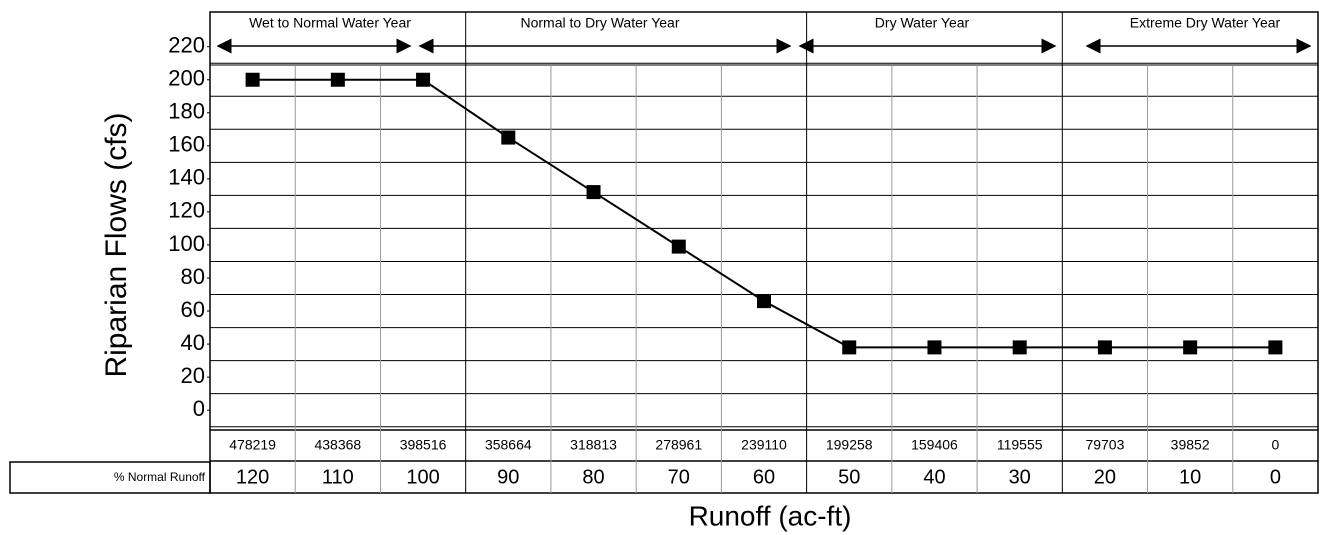  I want to click on percent-label: 30, so click(1020, 477).